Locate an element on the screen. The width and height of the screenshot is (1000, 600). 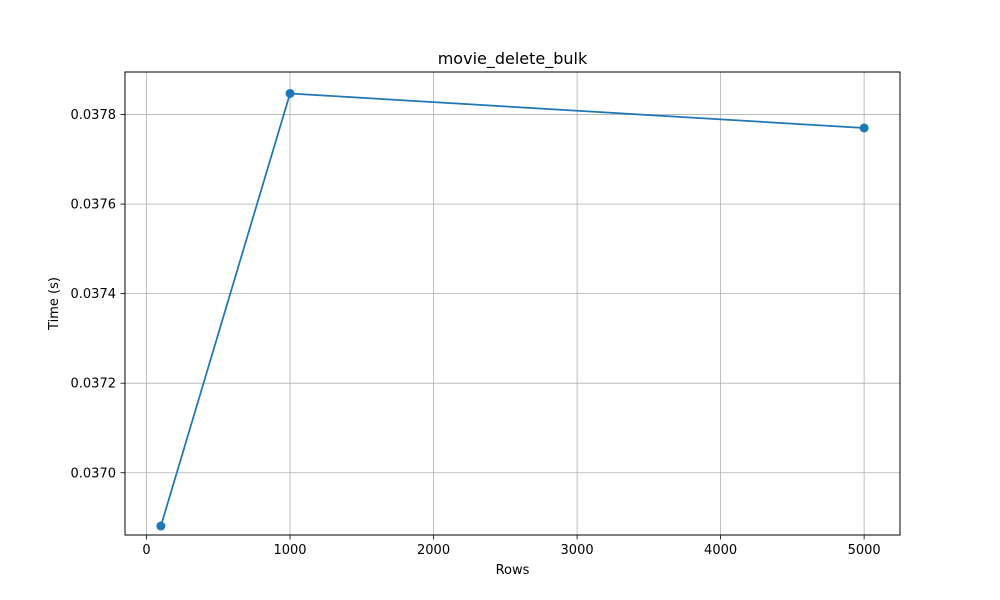
x-tick-label: 1000 is located at coordinates (289, 550).